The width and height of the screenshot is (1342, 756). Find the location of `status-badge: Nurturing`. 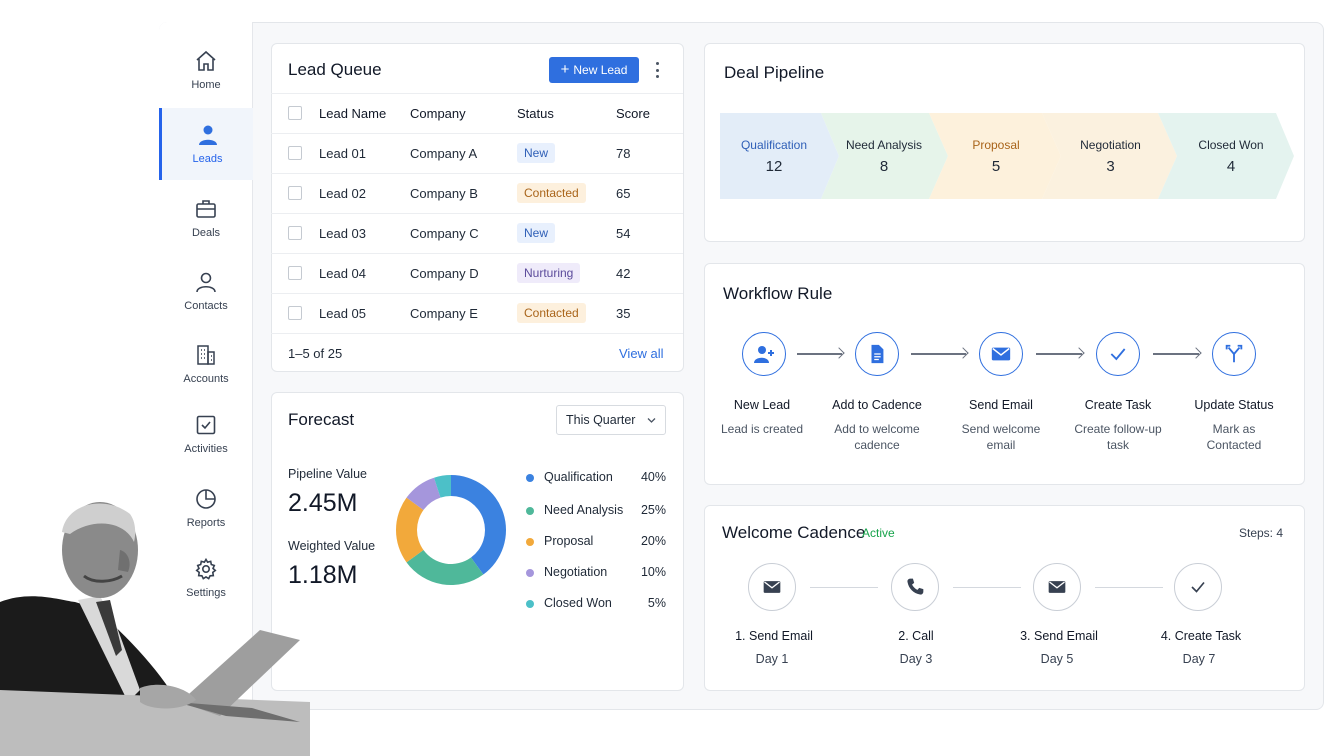

status-badge: Nurturing is located at coordinates (549, 273).